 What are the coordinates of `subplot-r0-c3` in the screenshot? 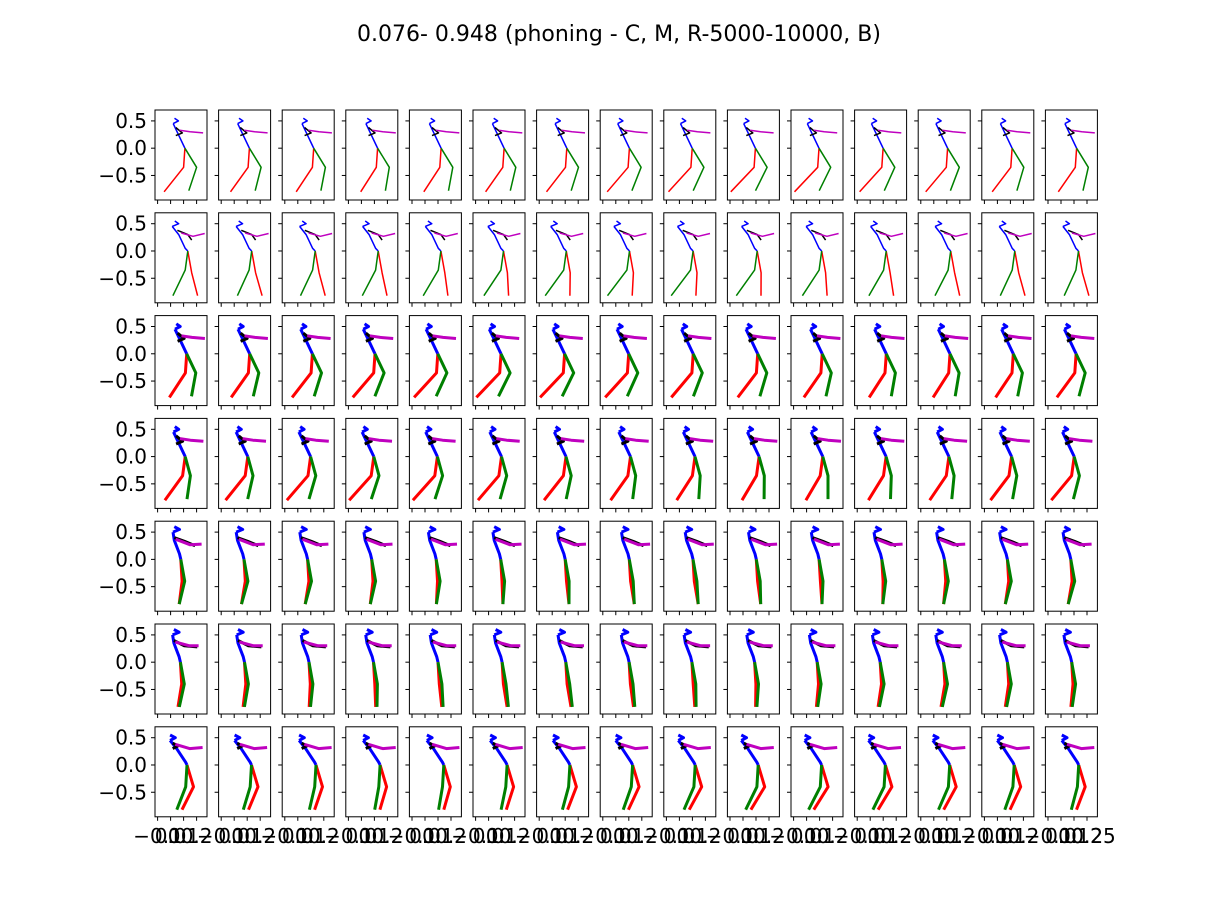 It's located at (370, 156).